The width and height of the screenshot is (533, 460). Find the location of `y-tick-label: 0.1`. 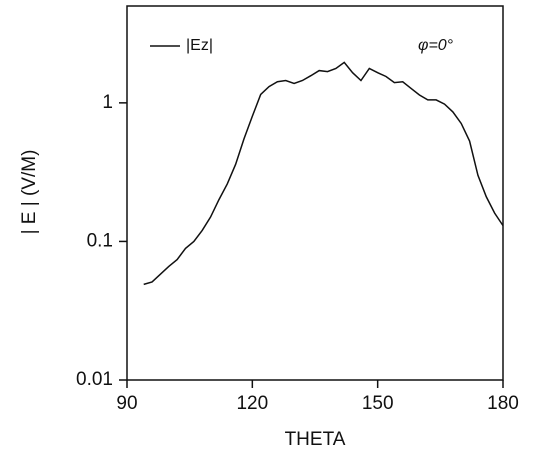

y-tick-label: 0.1 is located at coordinates (100, 240).